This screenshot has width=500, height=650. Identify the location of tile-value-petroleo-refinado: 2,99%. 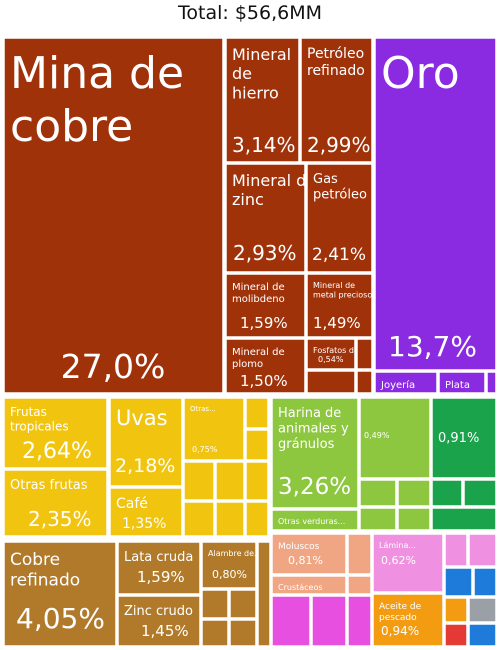
(339, 145).